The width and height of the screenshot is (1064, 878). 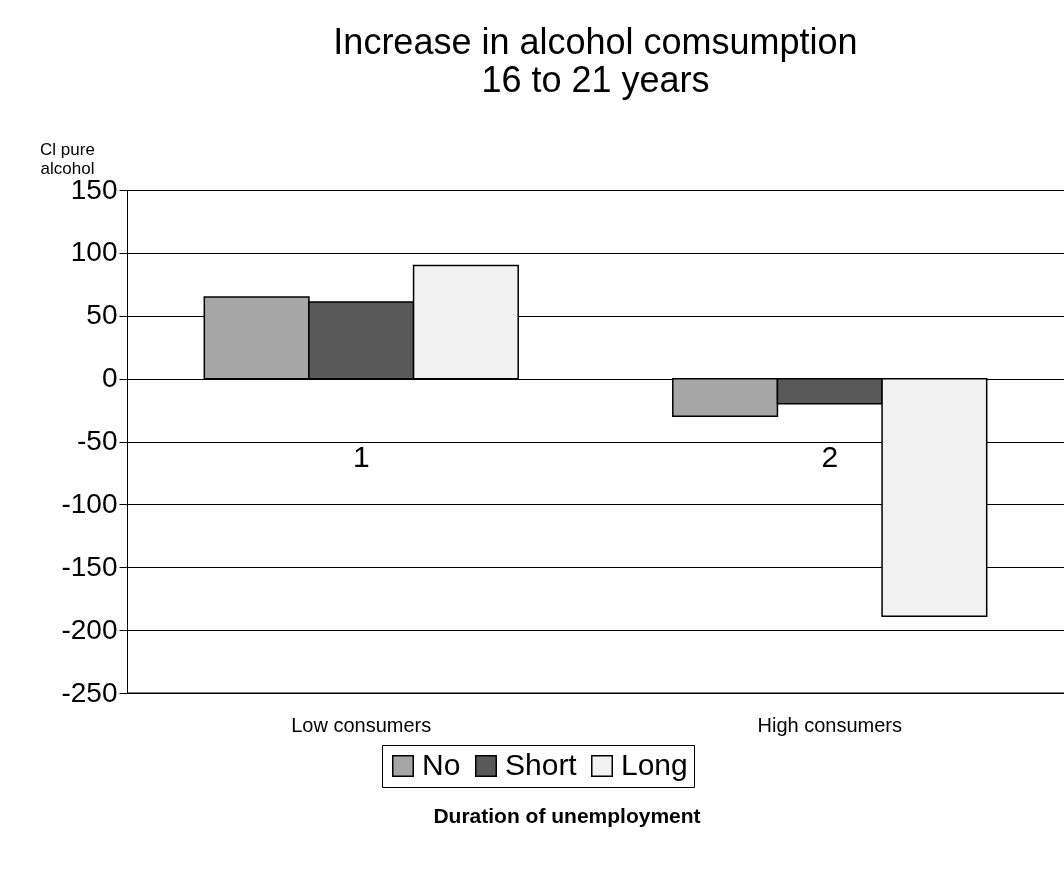 What do you see at coordinates (94, 252) in the screenshot?
I see `y-tick-label: 100` at bounding box center [94, 252].